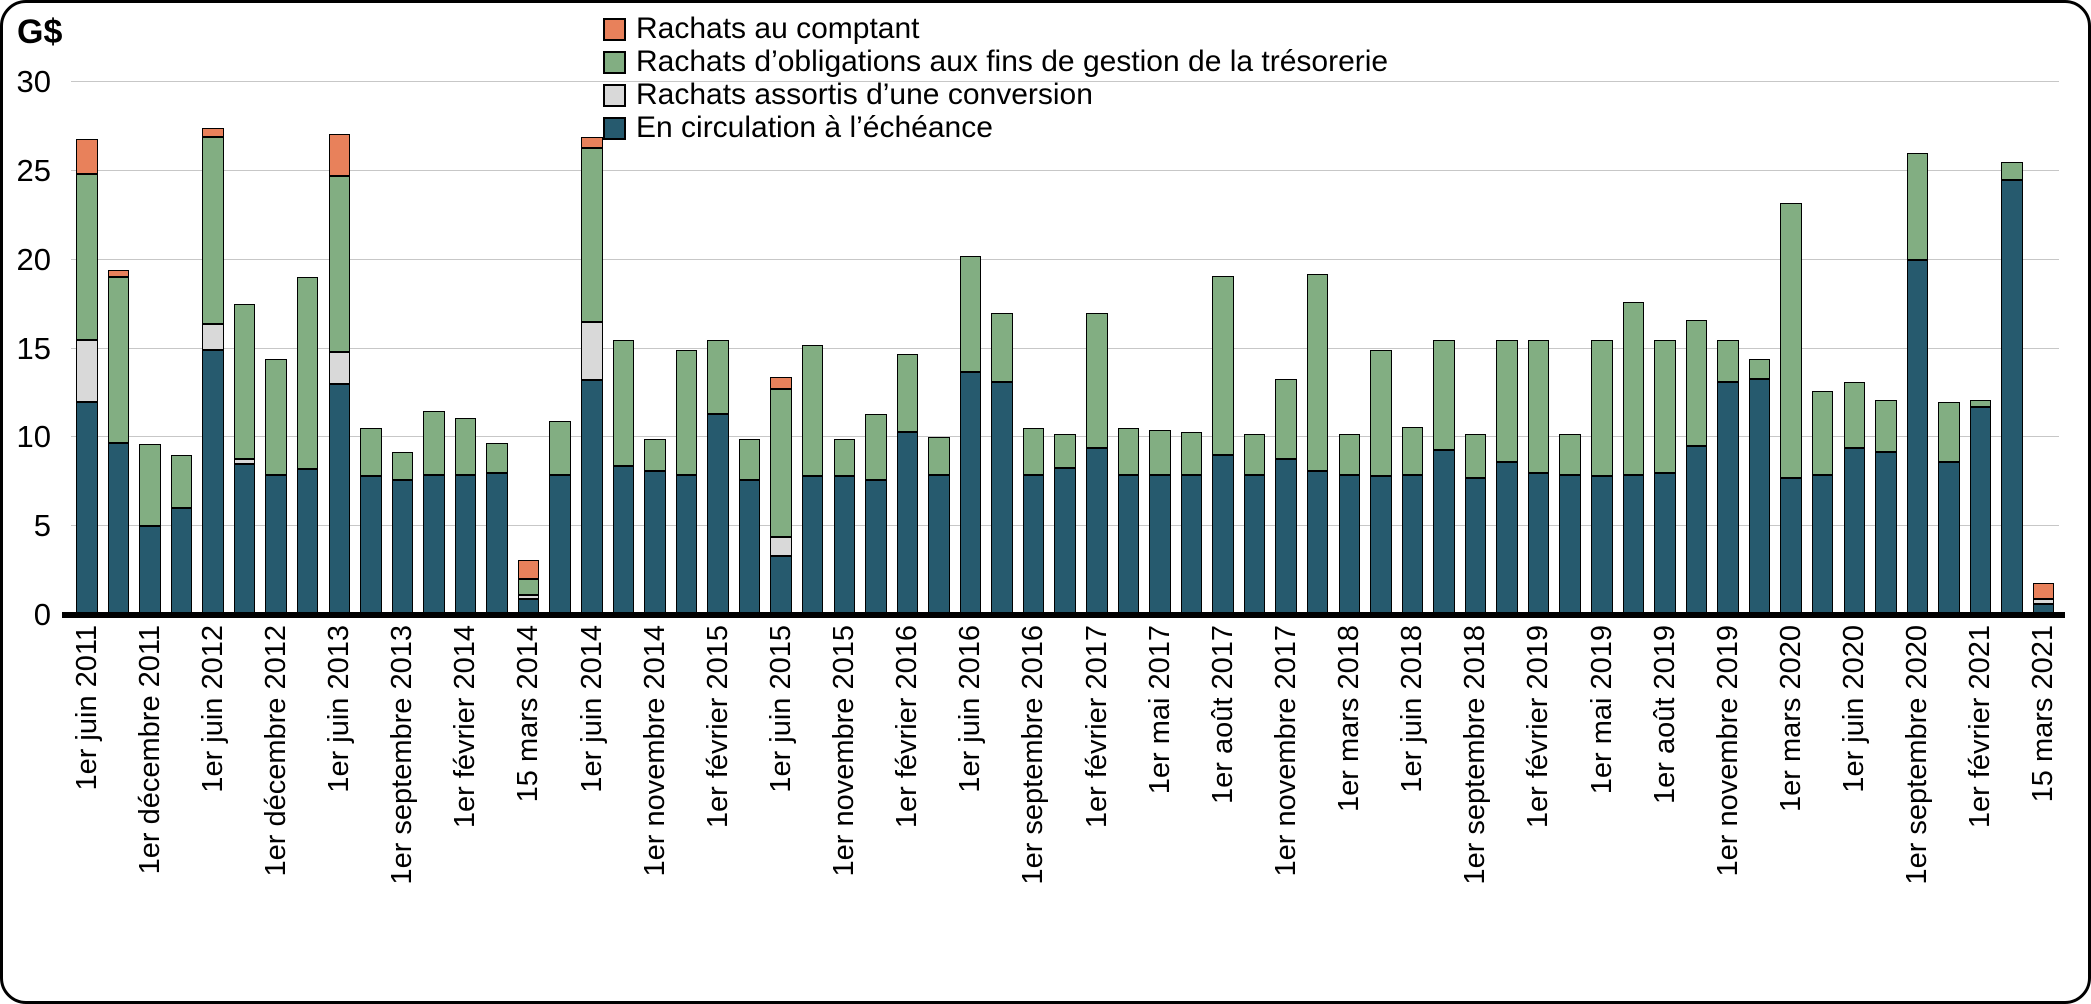 This screenshot has width=2091, height=1004. I want to click on x-tick-label: 15 mars 2014, so click(528, 714).